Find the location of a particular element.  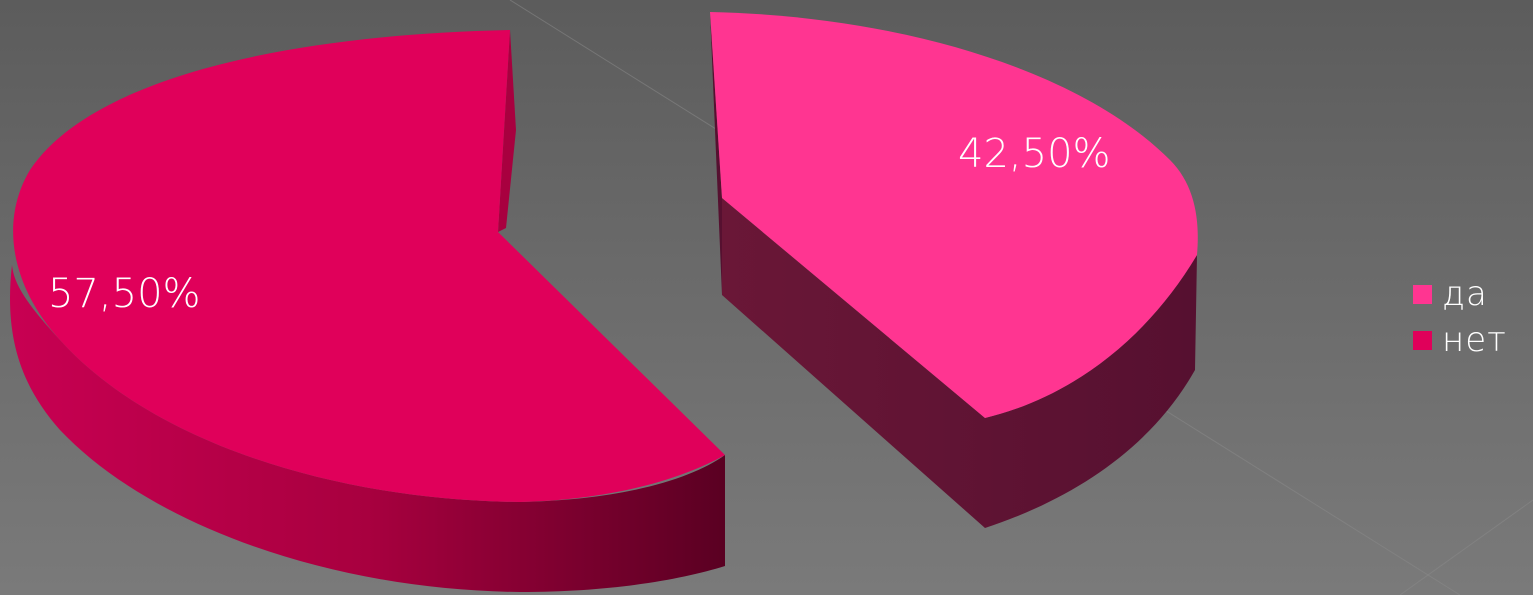

legend-item-da: да is located at coordinates (1460, 294).